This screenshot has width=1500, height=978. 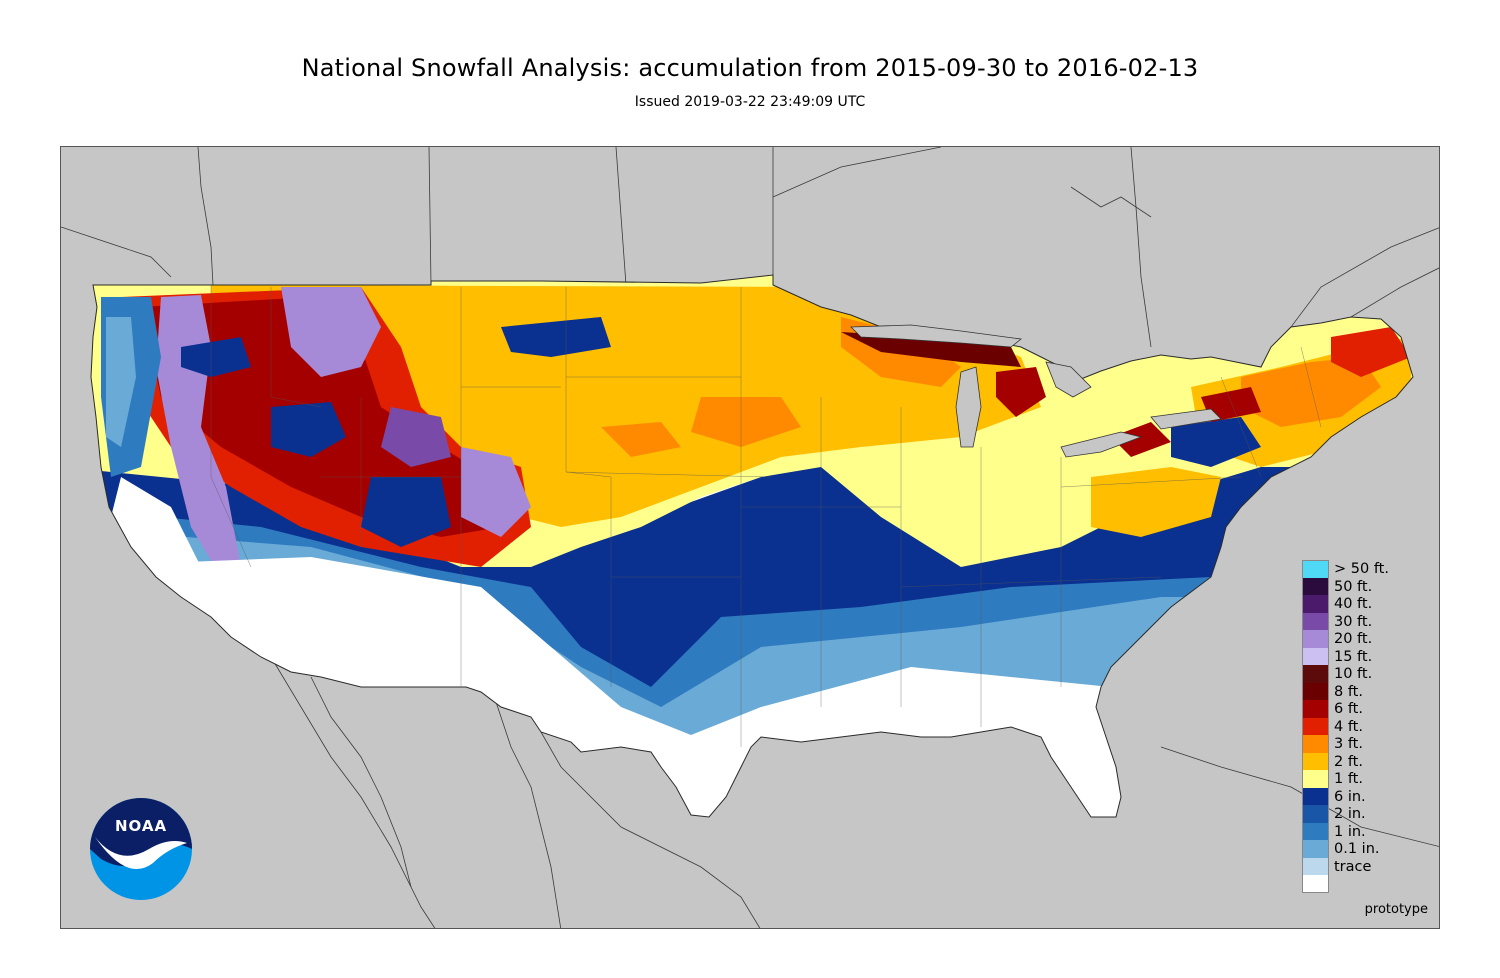 I want to click on legend-label: 3 ft., so click(x=1348, y=744).